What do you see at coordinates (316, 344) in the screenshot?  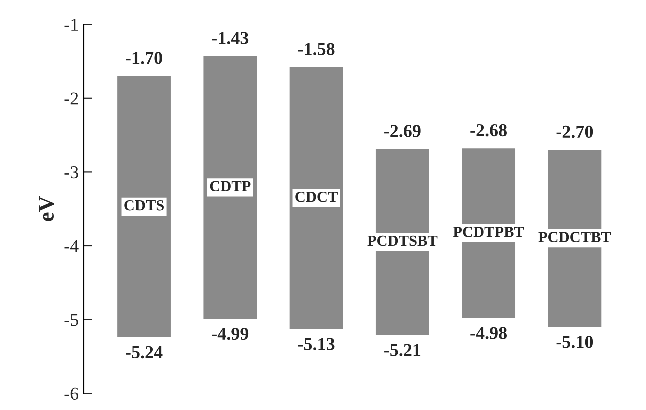 I see `annotation: -5.13` at bounding box center [316, 344].